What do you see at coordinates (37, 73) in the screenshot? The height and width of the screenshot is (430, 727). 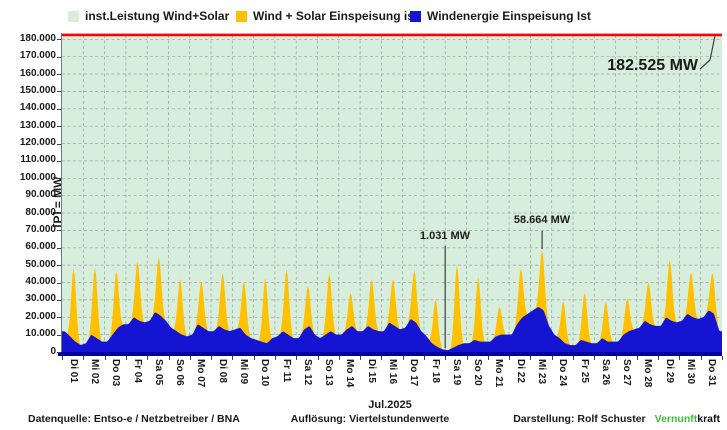 I see `y-tick-label: 160.000` at bounding box center [37, 73].